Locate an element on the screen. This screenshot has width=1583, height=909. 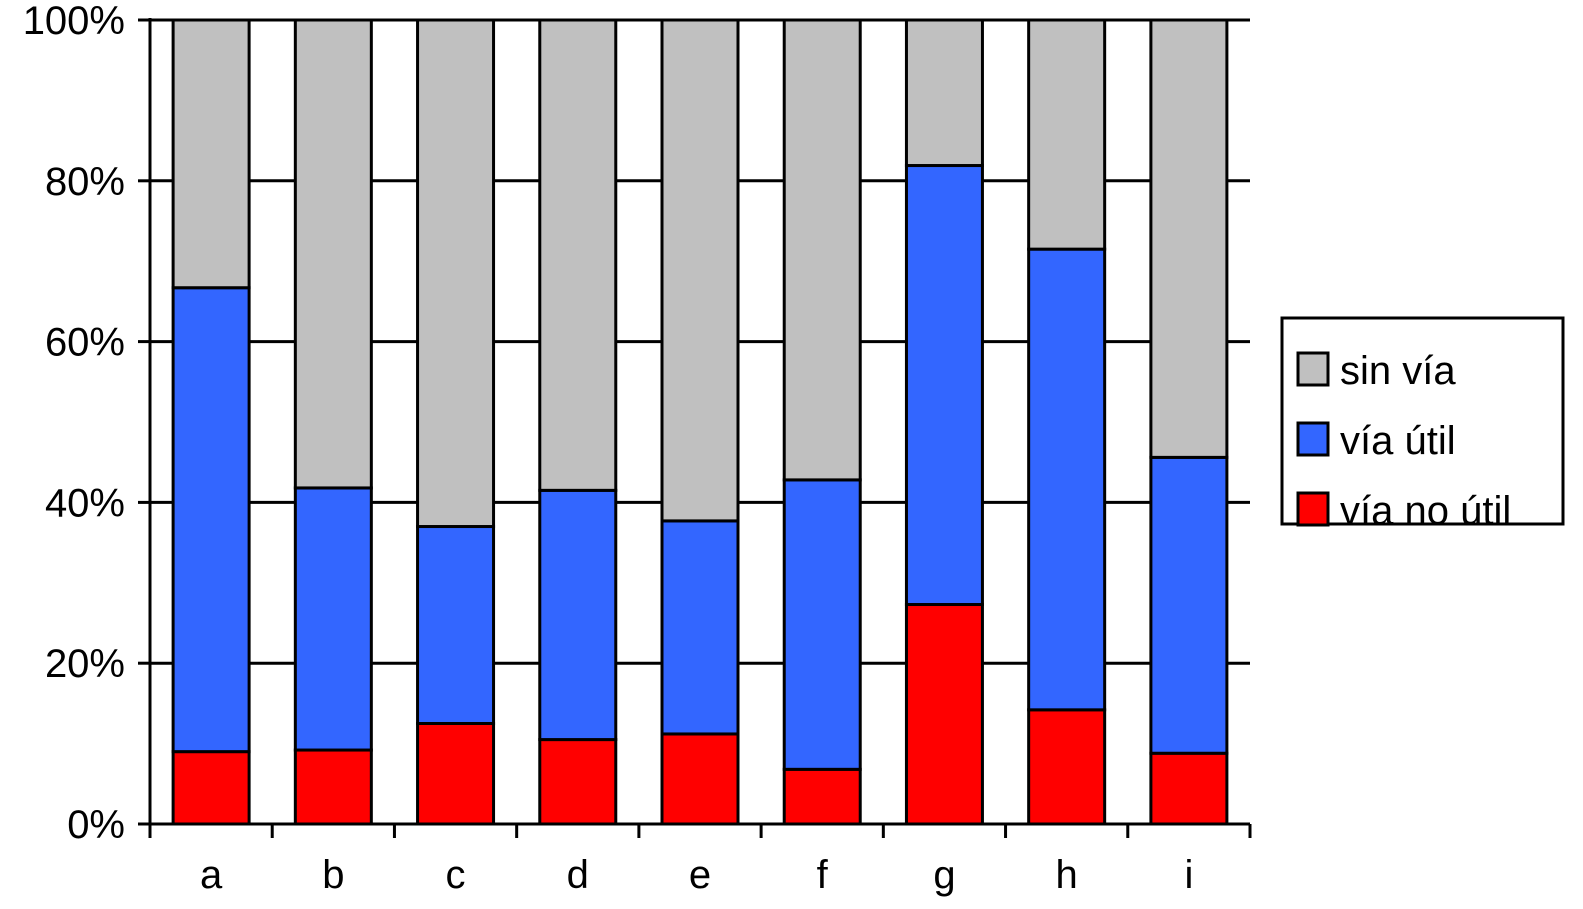
legend: sin vía vía útil vía no útil is located at coordinates (1422, 424).